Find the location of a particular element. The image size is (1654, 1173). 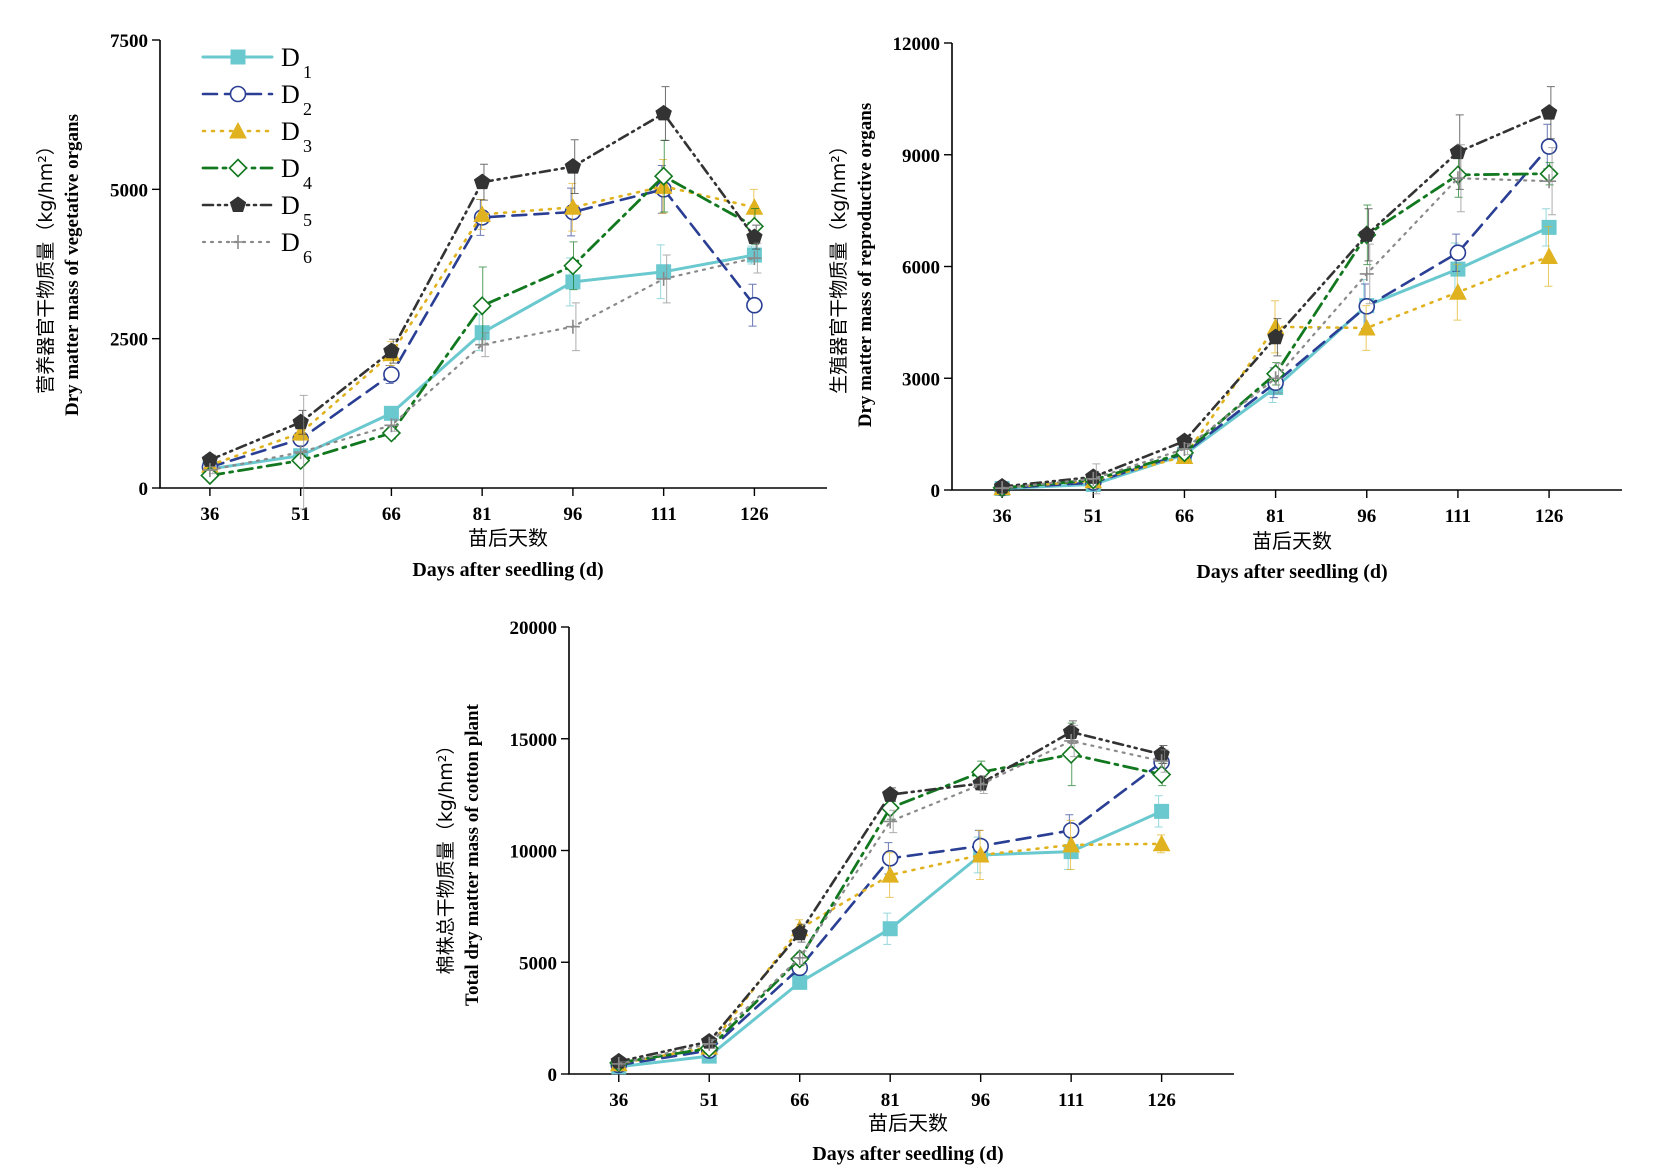

legend: D 1D 2D 3D 4D 5D 6 is located at coordinates (256, 155).